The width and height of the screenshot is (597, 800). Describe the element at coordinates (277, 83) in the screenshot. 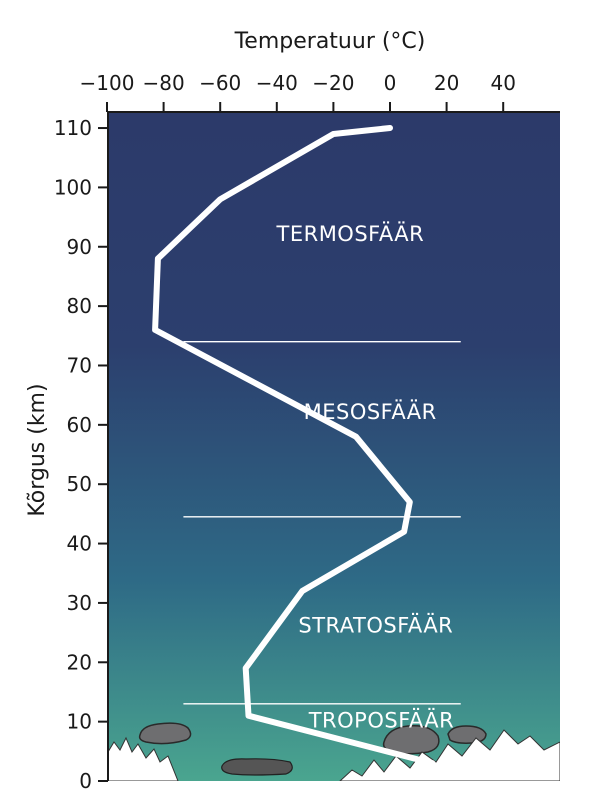

I see `x-tick-label: −40` at that location.